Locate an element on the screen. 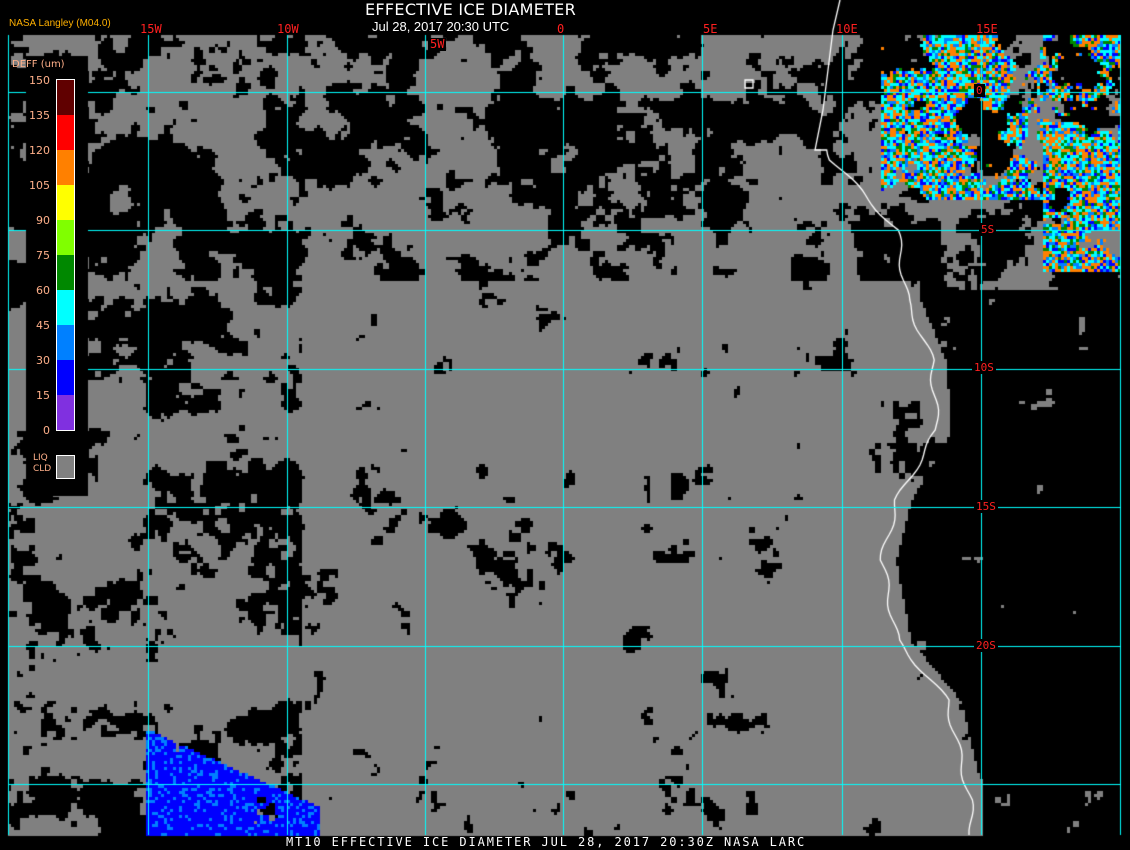  liquid-label-2: CLD is located at coordinates (42, 469).